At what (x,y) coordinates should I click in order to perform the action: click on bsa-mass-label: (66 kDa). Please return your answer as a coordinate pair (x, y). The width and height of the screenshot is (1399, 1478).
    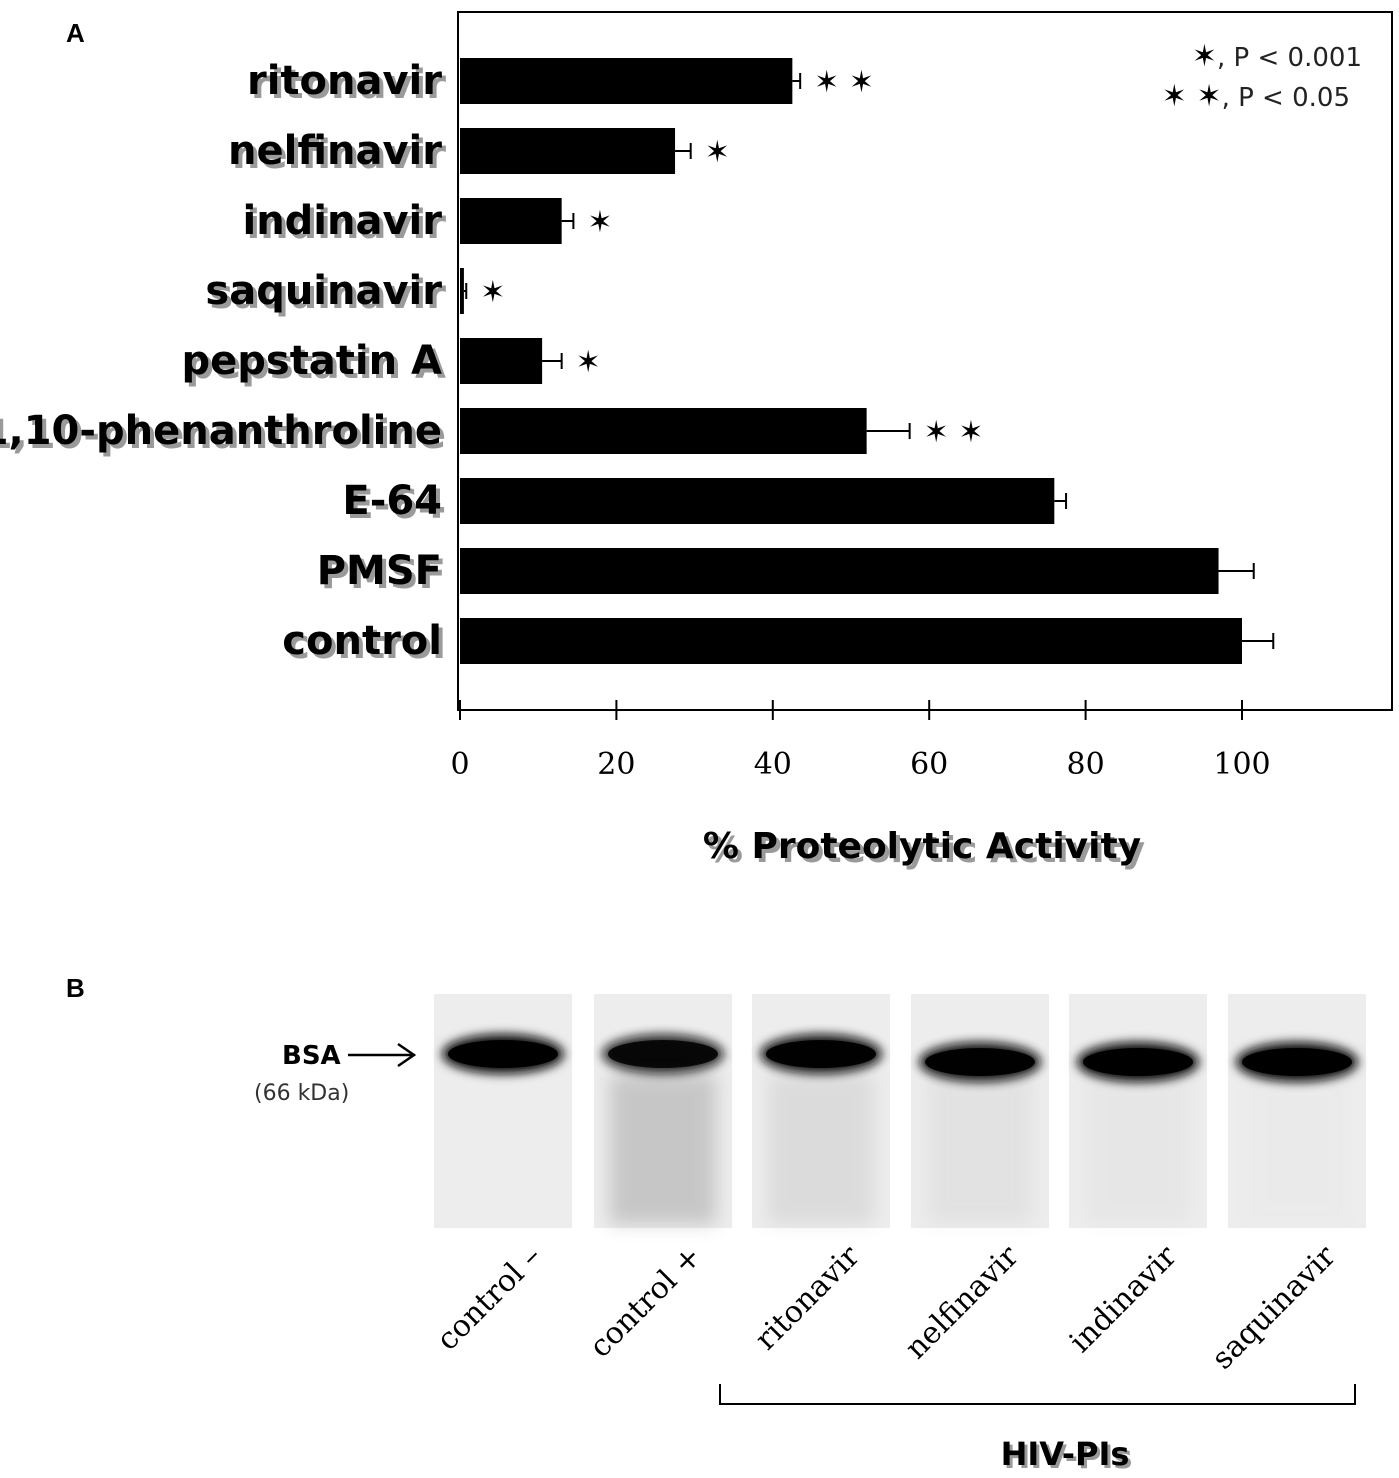
    Looking at the image, I should click on (301, 1093).